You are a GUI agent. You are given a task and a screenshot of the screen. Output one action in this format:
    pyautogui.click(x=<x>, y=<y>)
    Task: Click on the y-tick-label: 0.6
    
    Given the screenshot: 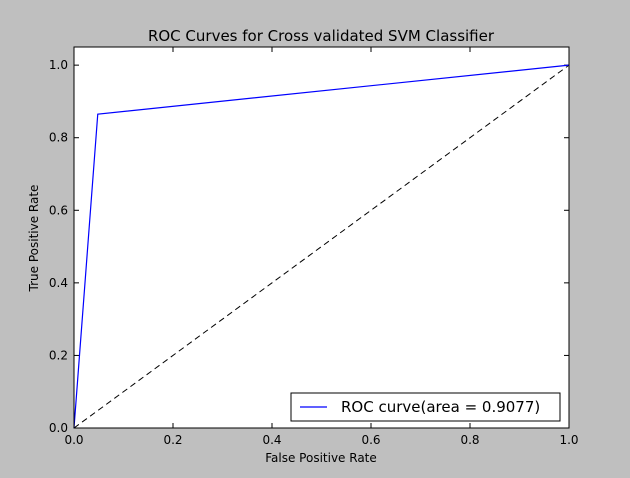 What is the action you would take?
    pyautogui.click(x=58, y=210)
    